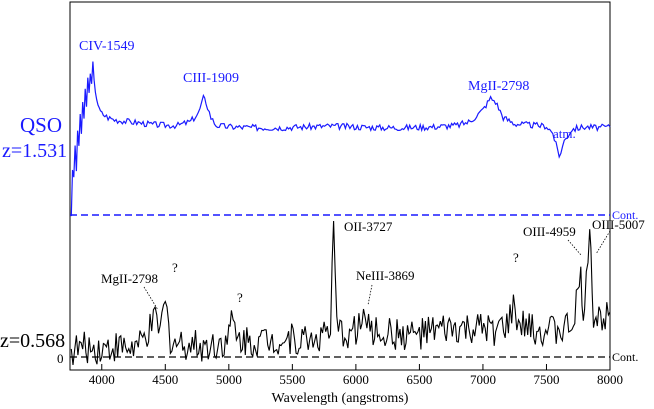 The height and width of the screenshot is (409, 654). I want to click on qso-line-label-civ: CIV-1549, so click(107, 46).